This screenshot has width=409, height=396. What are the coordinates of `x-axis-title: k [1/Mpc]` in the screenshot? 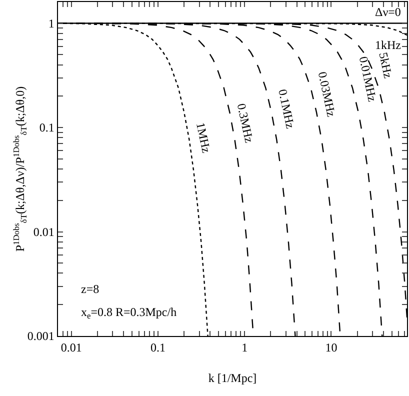 It's located at (232, 378).